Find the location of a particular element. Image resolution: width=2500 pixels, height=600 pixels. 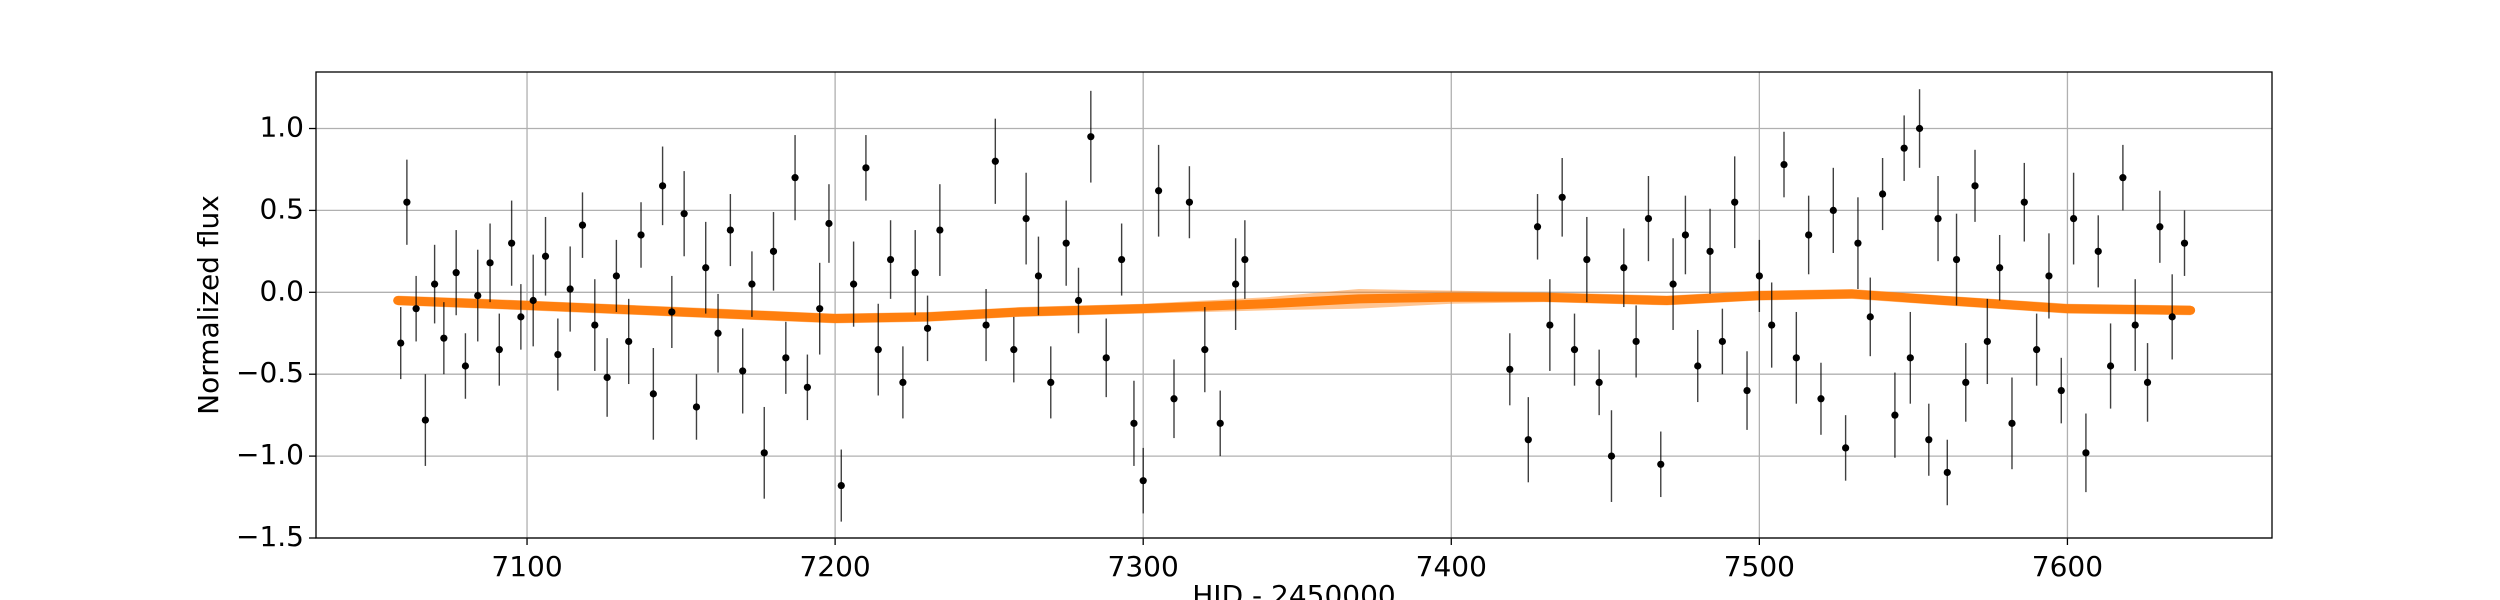

model-line is located at coordinates (1294, 306).